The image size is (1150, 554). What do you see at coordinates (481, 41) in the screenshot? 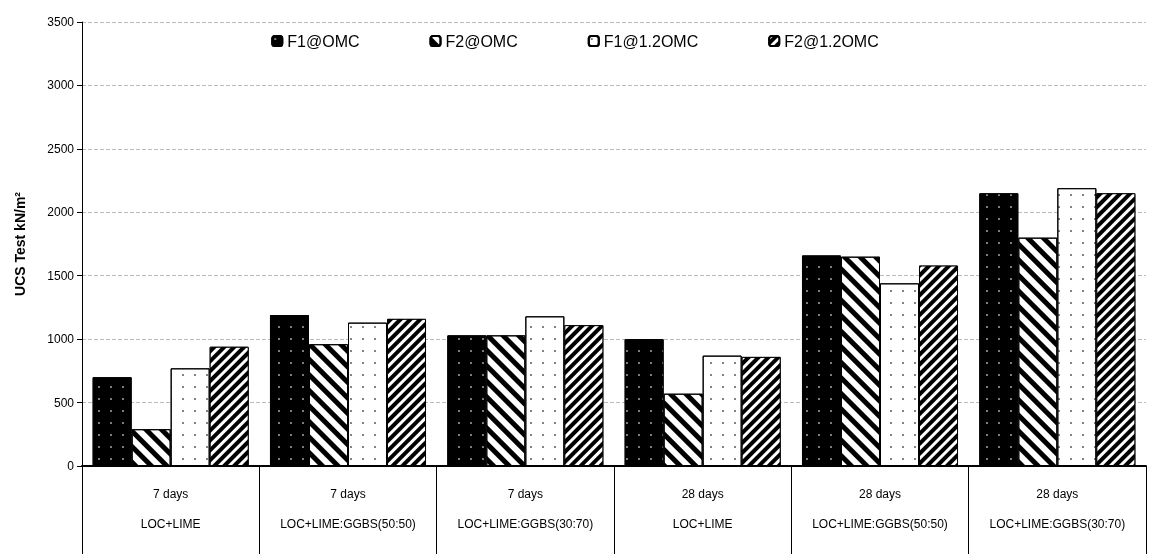
I see `legend-label: F2@OMC` at bounding box center [481, 41].